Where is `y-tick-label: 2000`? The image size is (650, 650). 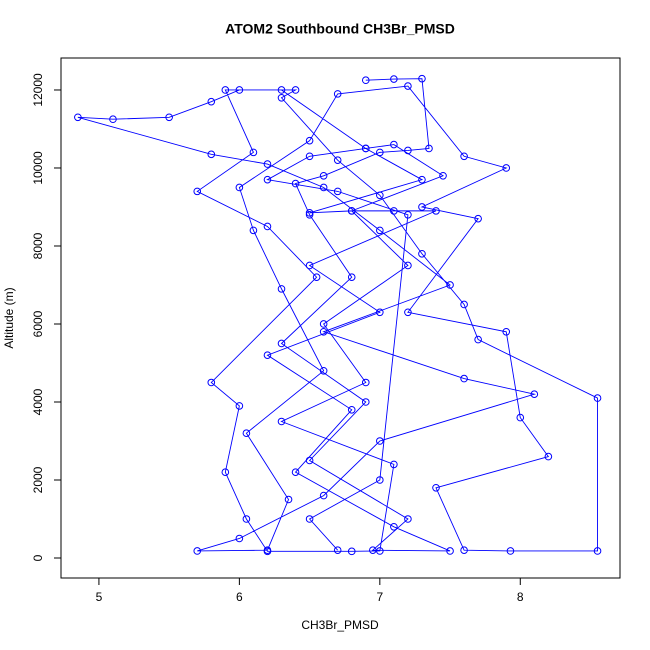 y-tick-label: 2000 is located at coordinates (38, 479).